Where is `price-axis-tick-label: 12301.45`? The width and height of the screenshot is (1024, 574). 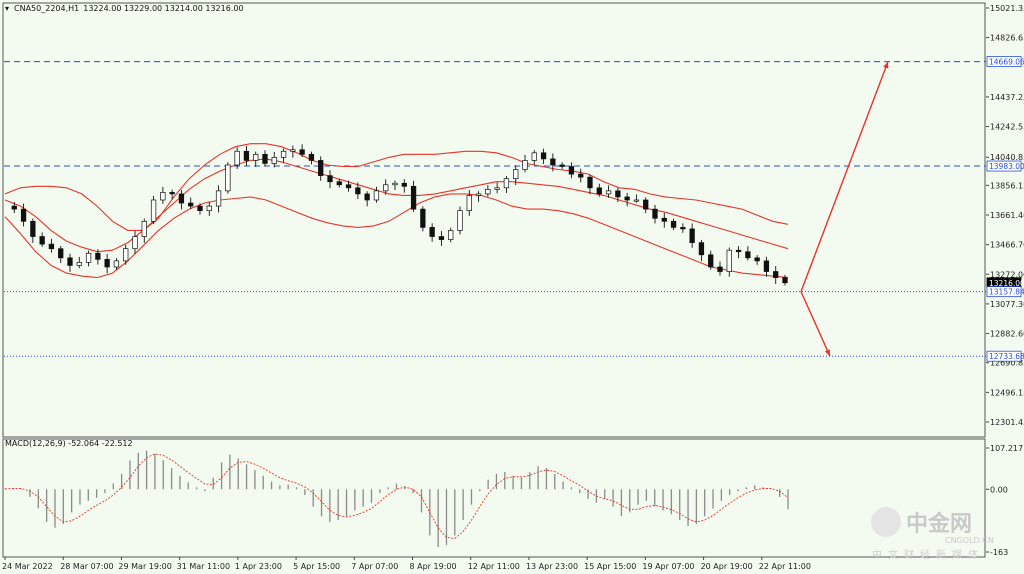 price-axis-tick-label: 12301.45 is located at coordinates (1007, 422).